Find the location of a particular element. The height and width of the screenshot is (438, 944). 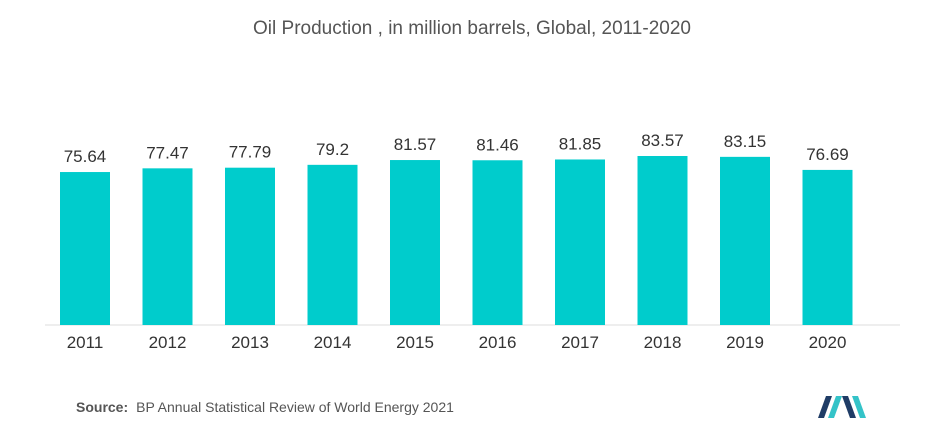

mordor-intelligence-logo-icon is located at coordinates (842, 407).